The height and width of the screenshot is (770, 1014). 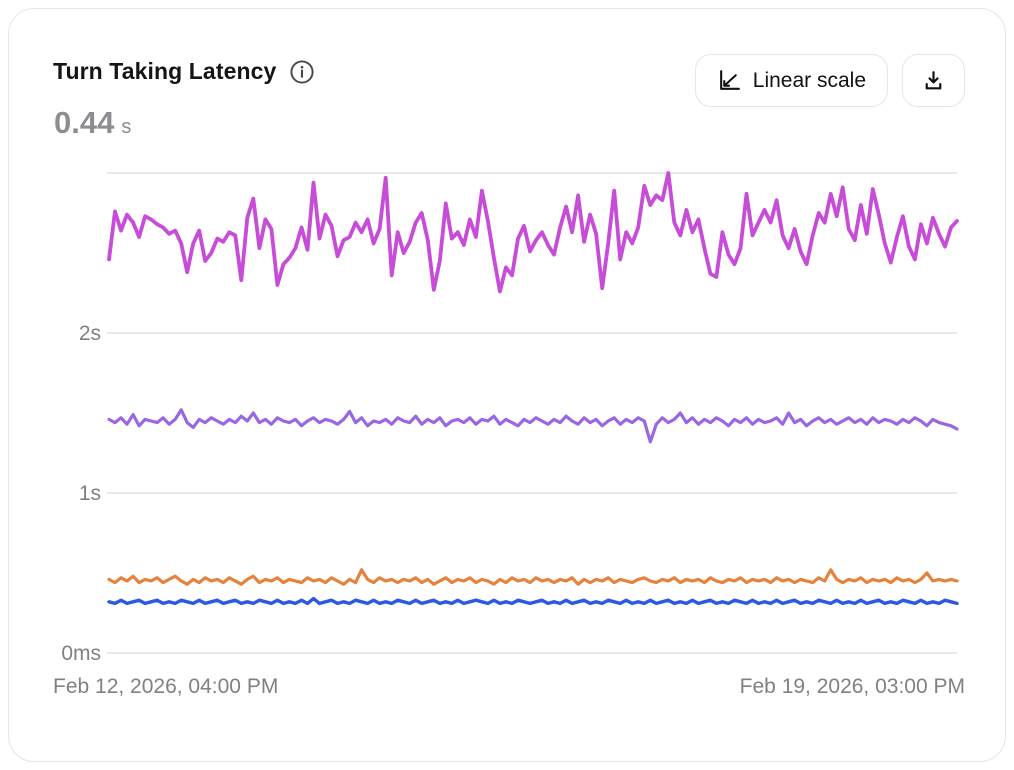 I want to click on series-purple, so click(x=533, y=426).